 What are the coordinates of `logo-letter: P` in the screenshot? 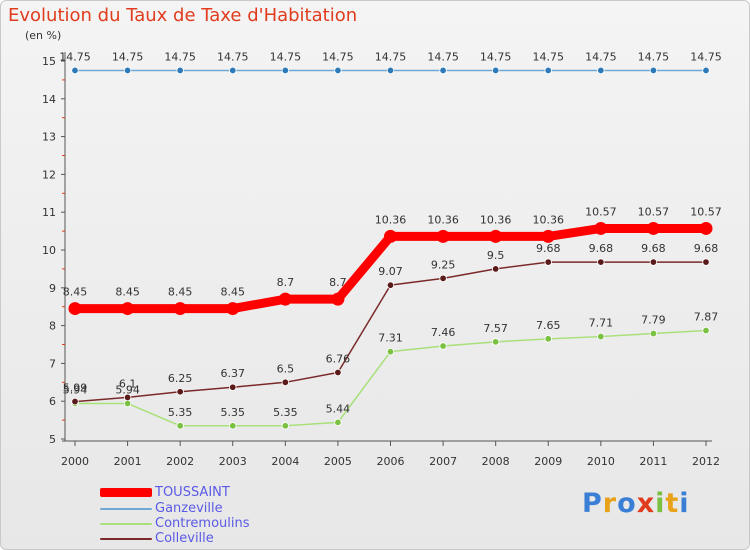 It's located at (592, 503).